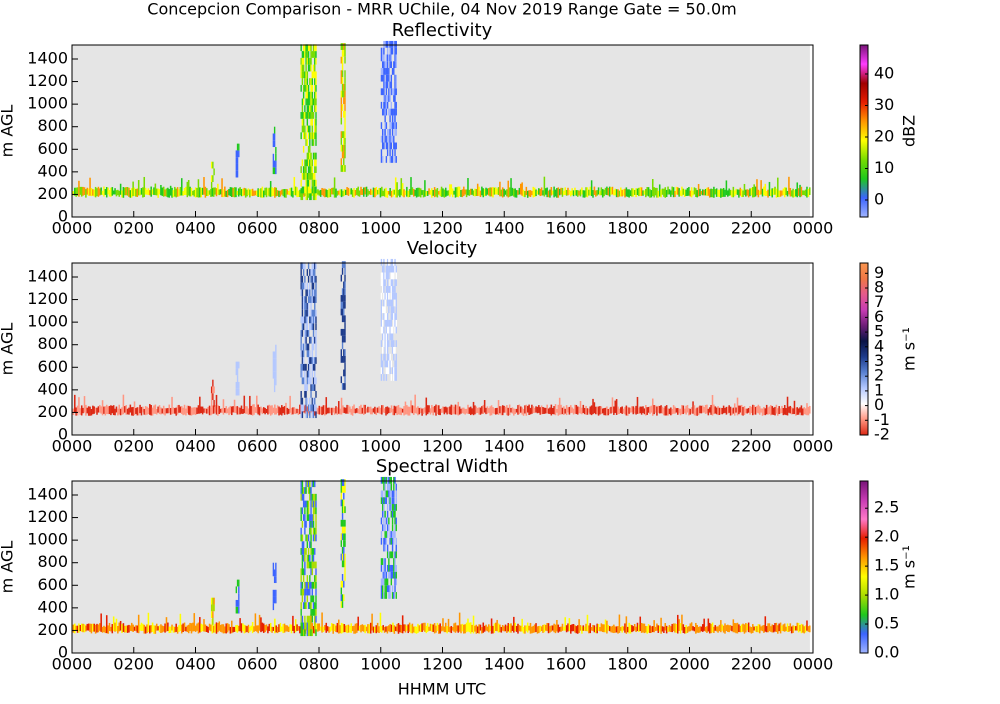 This screenshot has height=704, width=1000. What do you see at coordinates (627, 446) in the screenshot?
I see `x-tick-label: 1800` at bounding box center [627, 446].